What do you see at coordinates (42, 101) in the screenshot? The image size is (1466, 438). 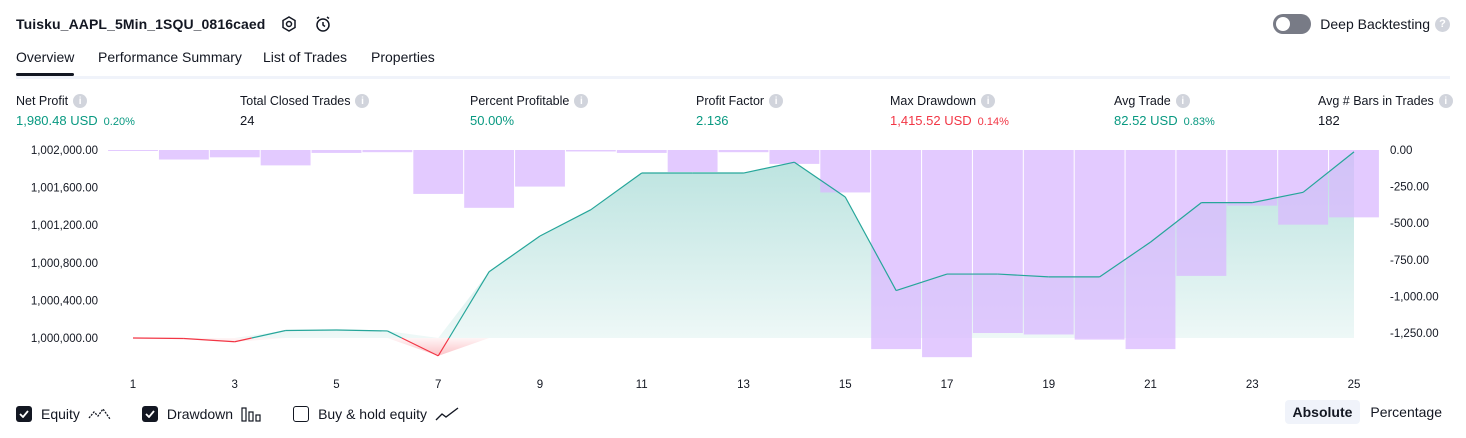 I see `metric-label: Net Profit` at bounding box center [42, 101].